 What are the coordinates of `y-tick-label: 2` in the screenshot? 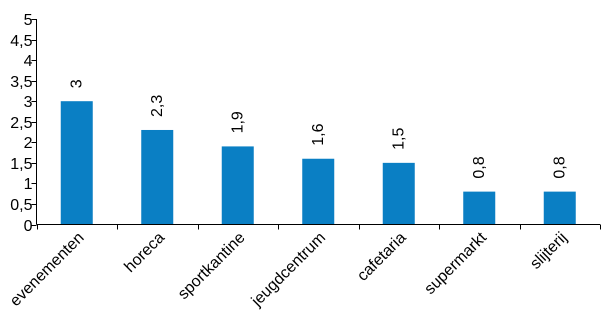 It's located at (28, 143).